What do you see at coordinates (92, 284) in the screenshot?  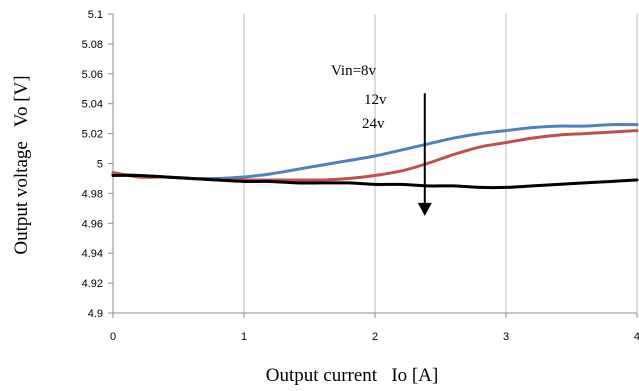 I see `y-tick-label: 4.92` at bounding box center [92, 284].